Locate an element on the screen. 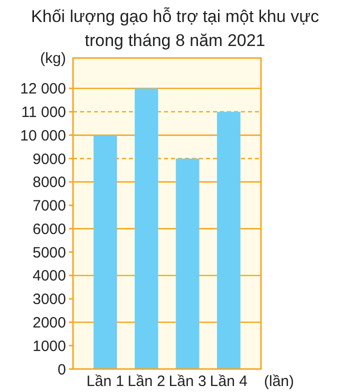 This screenshot has height=392, width=351. x-tick-label: Lần 1 is located at coordinates (105, 381).